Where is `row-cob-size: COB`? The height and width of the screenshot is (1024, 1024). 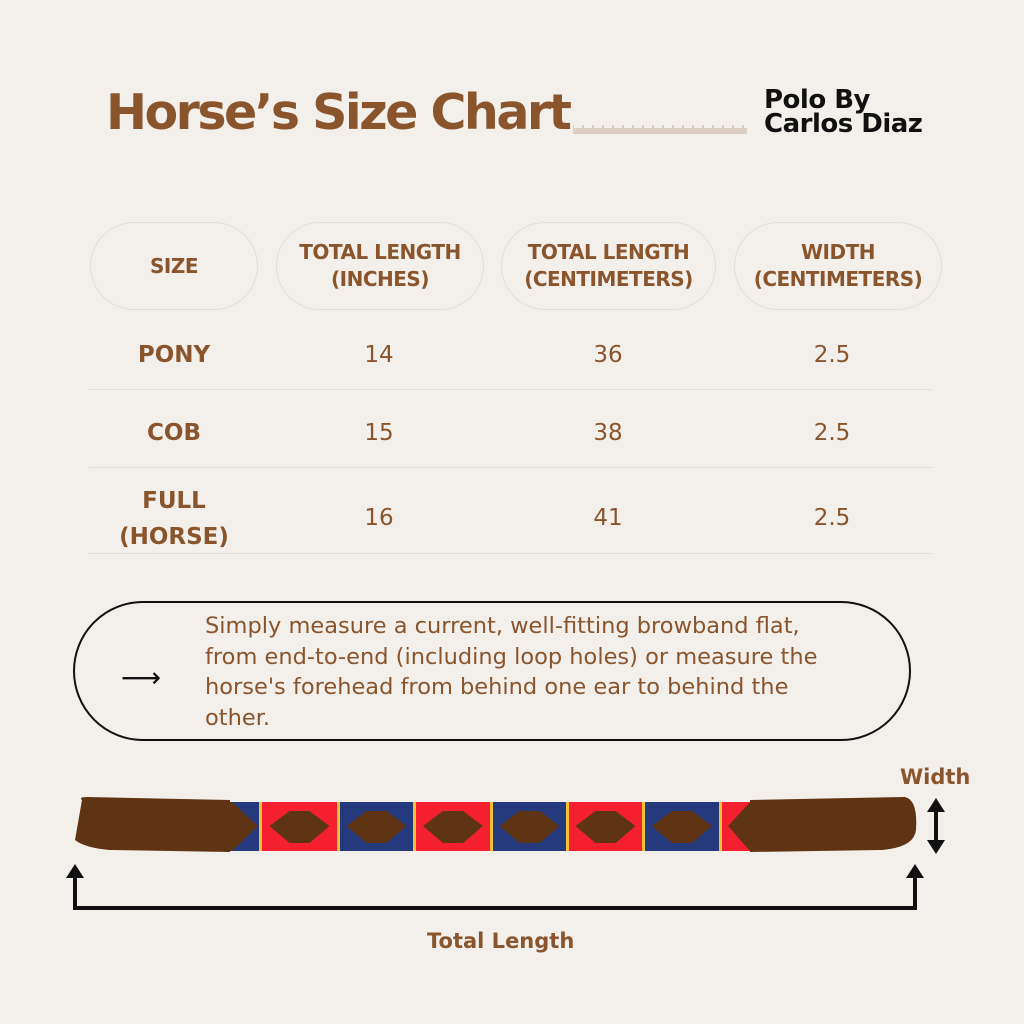 row-cob-size: COB is located at coordinates (174, 433).